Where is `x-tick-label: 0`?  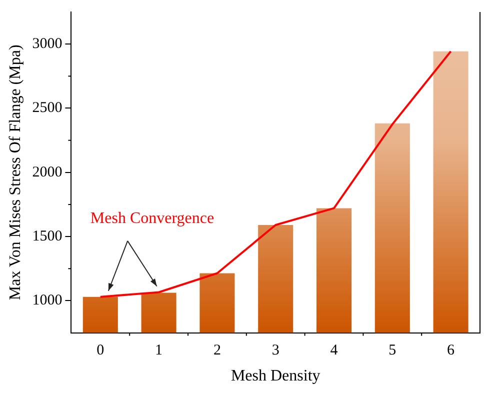 x-tick-label: 0 is located at coordinates (100, 350).